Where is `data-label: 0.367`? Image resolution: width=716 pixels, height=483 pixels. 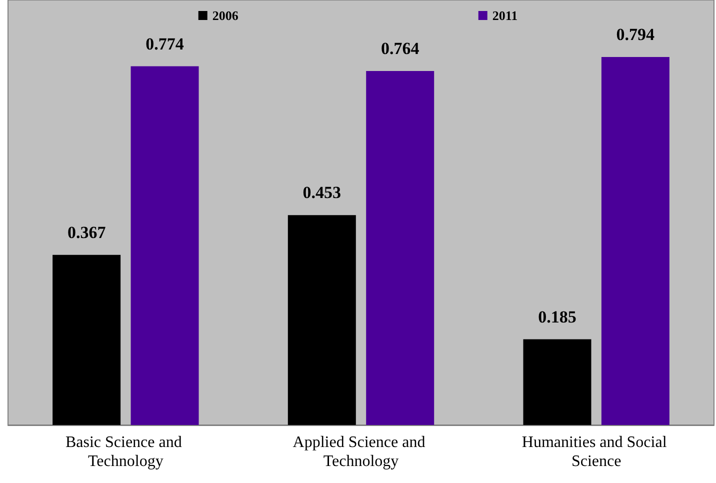
data-label: 0.367 is located at coordinates (86, 232).